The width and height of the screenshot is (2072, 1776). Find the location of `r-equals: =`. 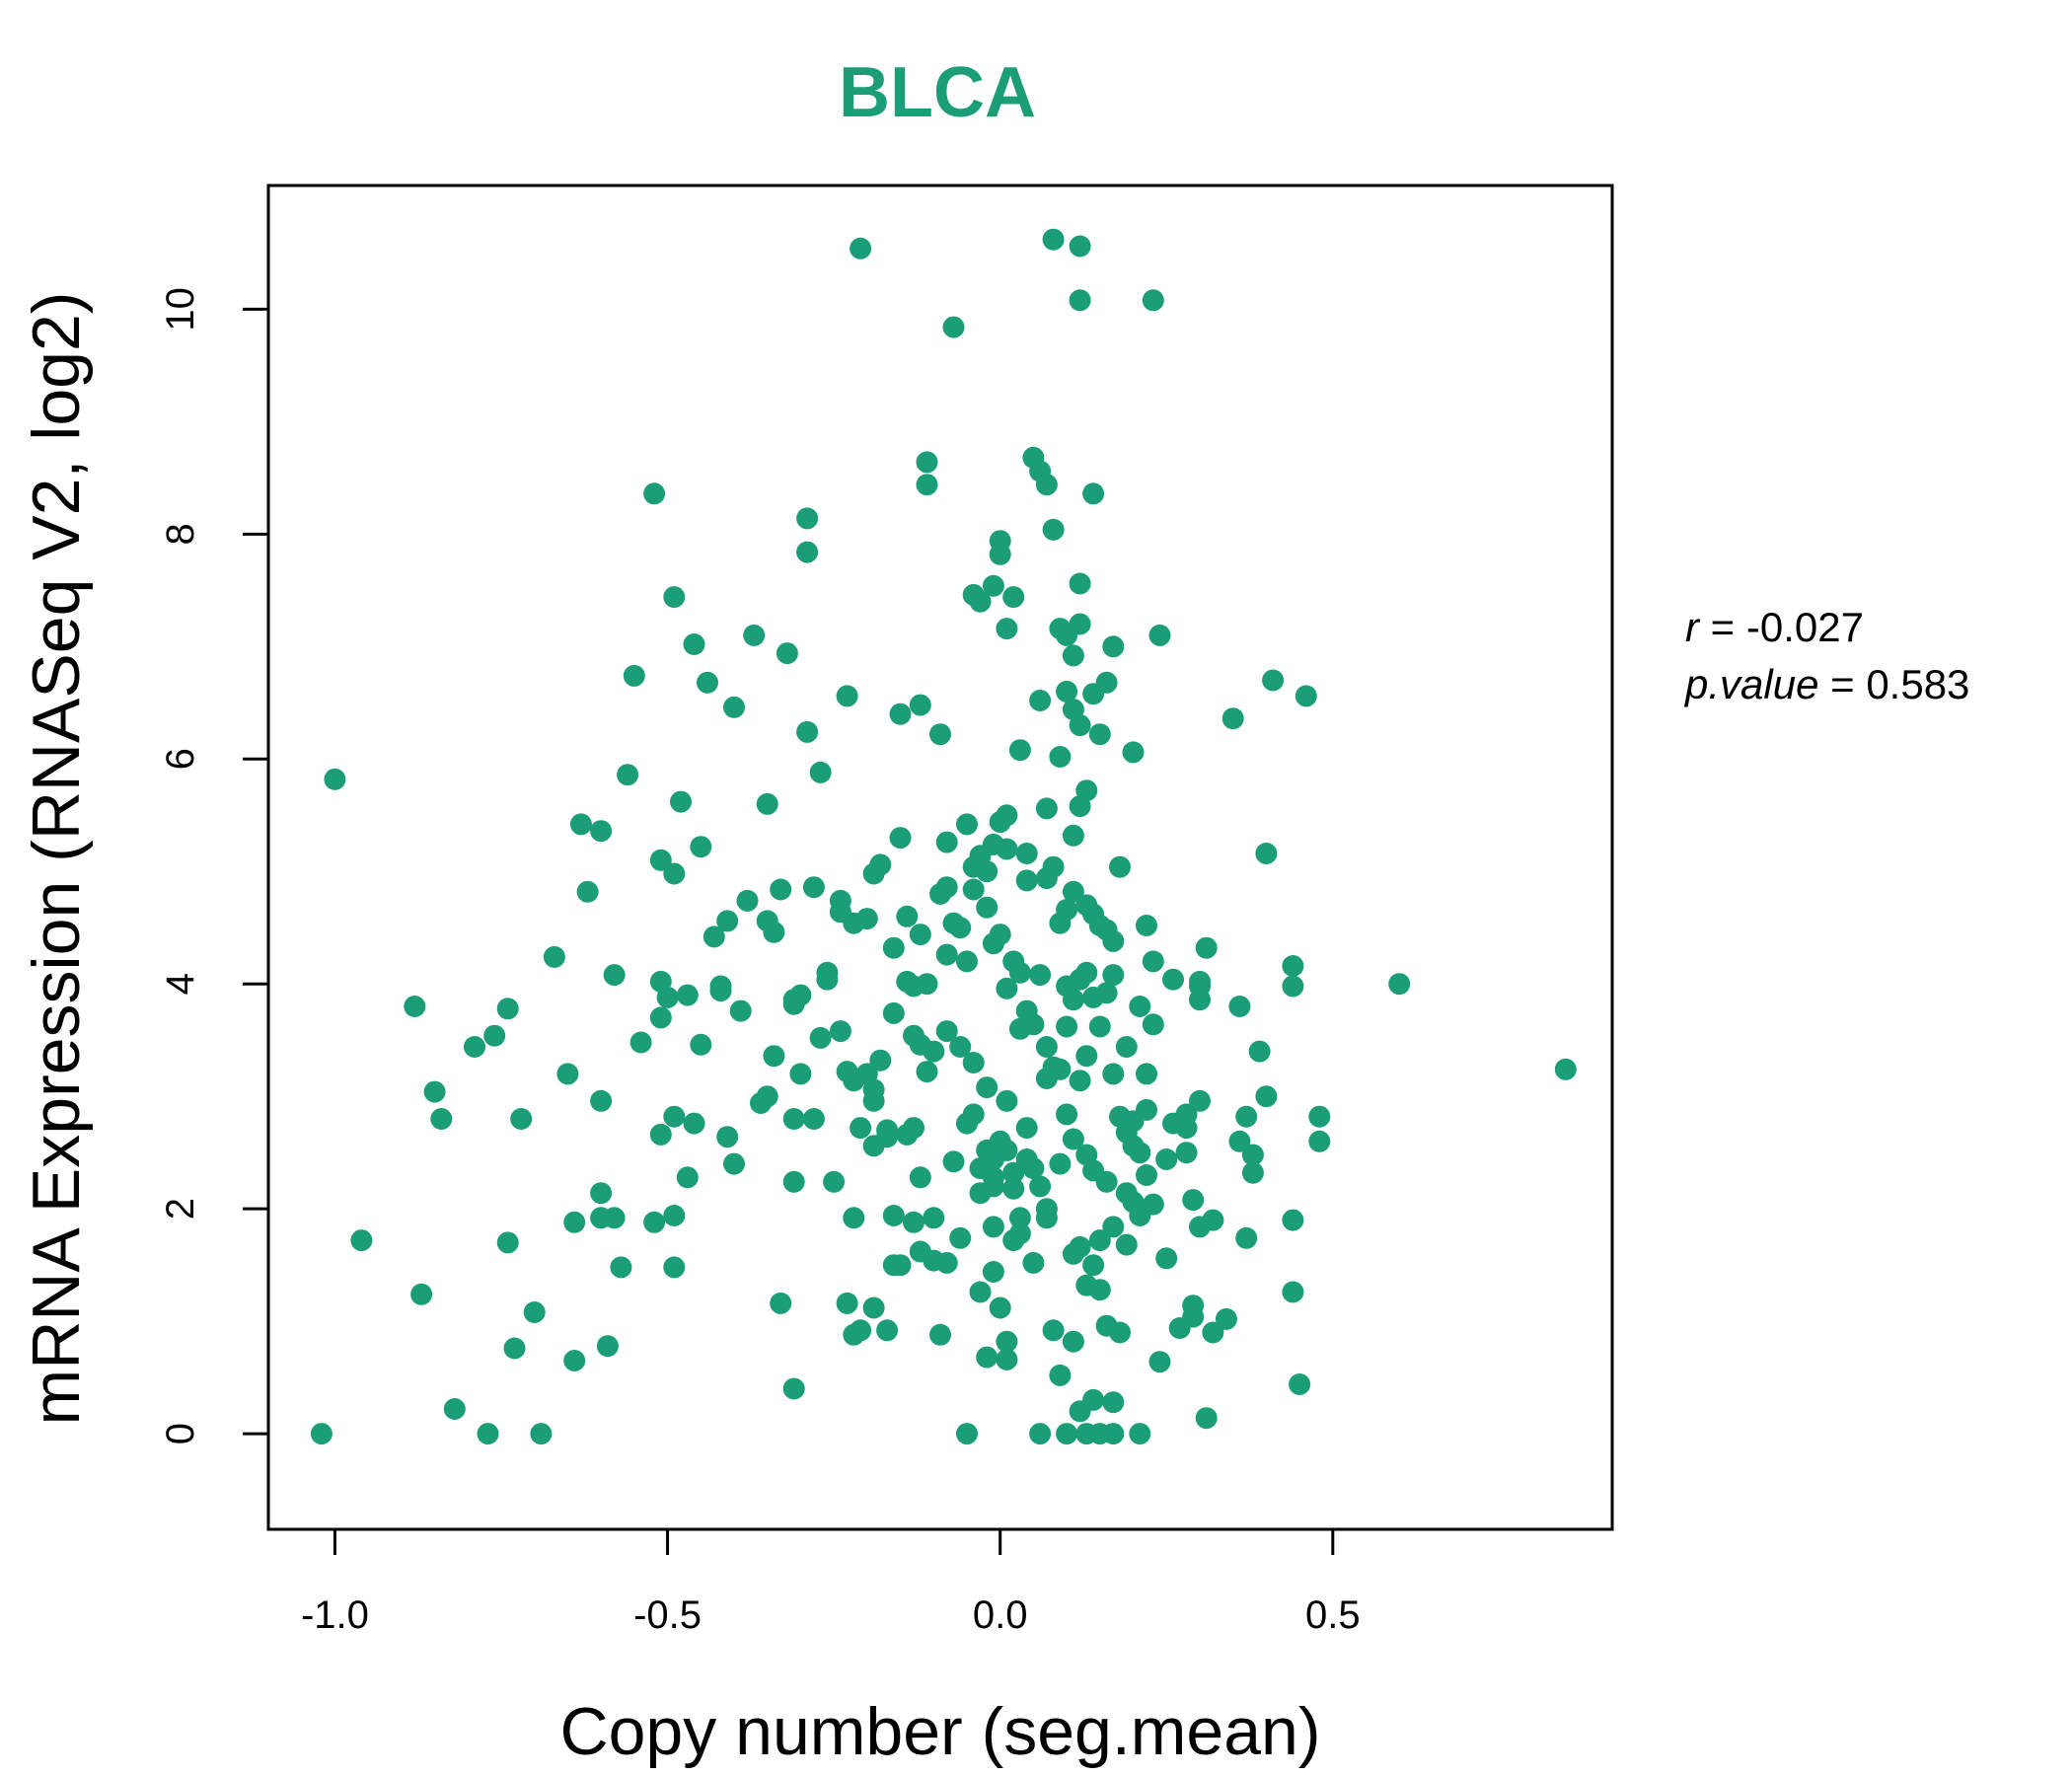

r-equals: = is located at coordinates (1729, 627).